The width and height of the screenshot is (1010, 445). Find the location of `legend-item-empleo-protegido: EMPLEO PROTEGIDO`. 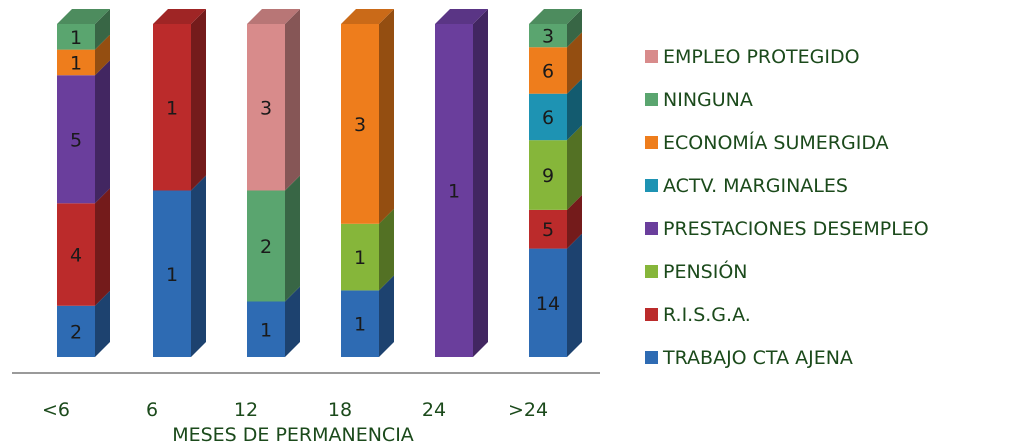

legend-item-empleo-protegido: EMPLEO PROTEGIDO is located at coordinates (752, 57).